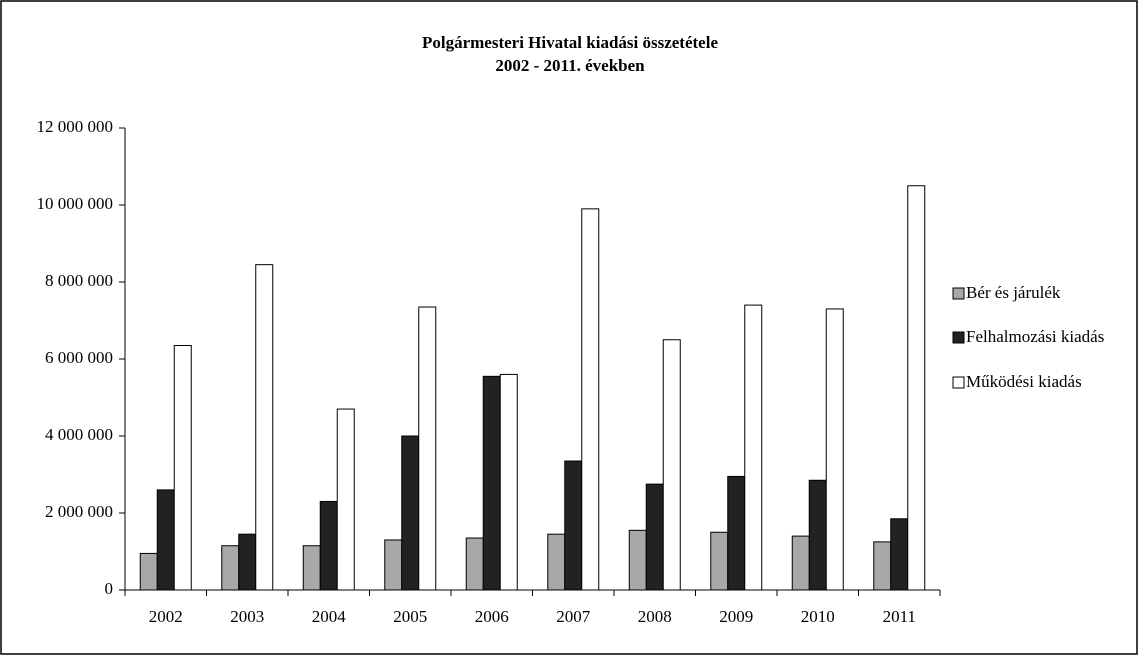 The width and height of the screenshot is (1138, 655). What do you see at coordinates (492, 616) in the screenshot?
I see `x-tick-label: 2006` at bounding box center [492, 616].